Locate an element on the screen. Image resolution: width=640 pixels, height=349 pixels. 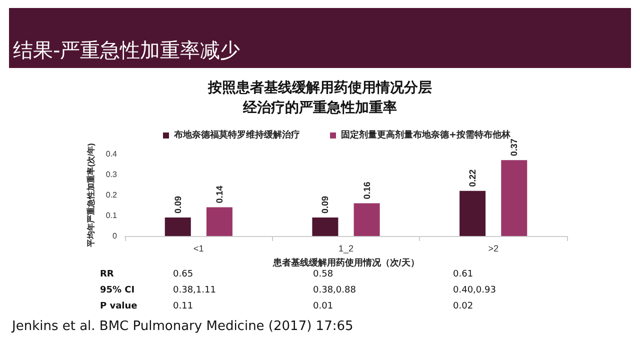
text: 0.58 is located at coordinates (323, 275).